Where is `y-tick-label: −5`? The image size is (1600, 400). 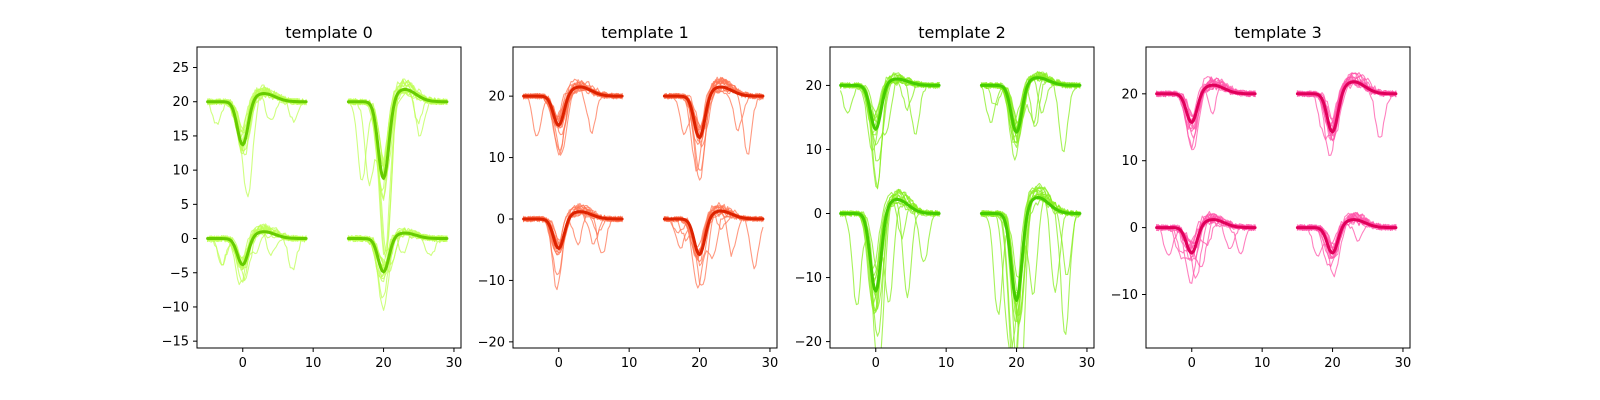
y-tick-label: −5 is located at coordinates (179, 273).